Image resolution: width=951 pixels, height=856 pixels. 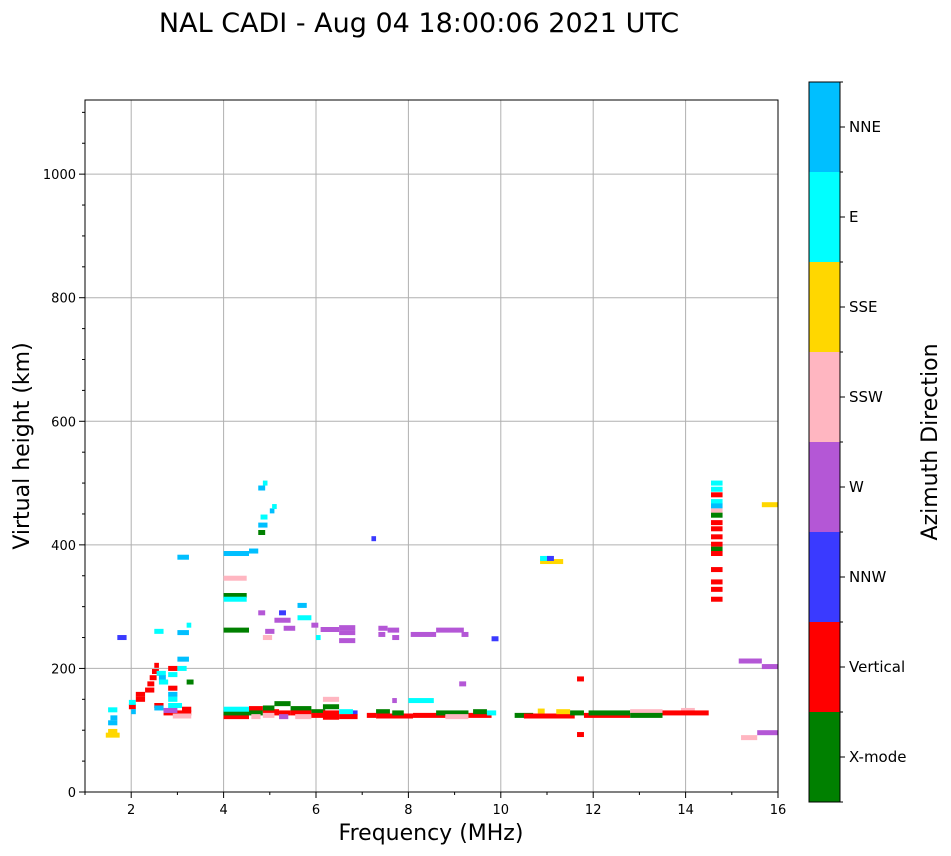 I want to click on x-axis-ticks: 2 4 6 8 10 12 14 16, so click(x=435, y=805).